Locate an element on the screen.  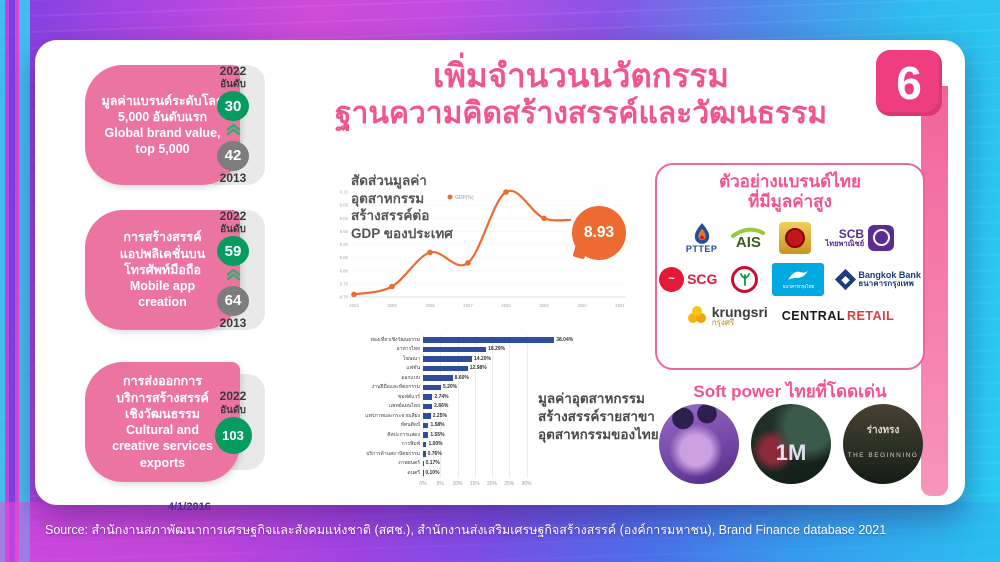
krungthai-logo: ธนาคารกรุงไทย is located at coordinates (798, 279).